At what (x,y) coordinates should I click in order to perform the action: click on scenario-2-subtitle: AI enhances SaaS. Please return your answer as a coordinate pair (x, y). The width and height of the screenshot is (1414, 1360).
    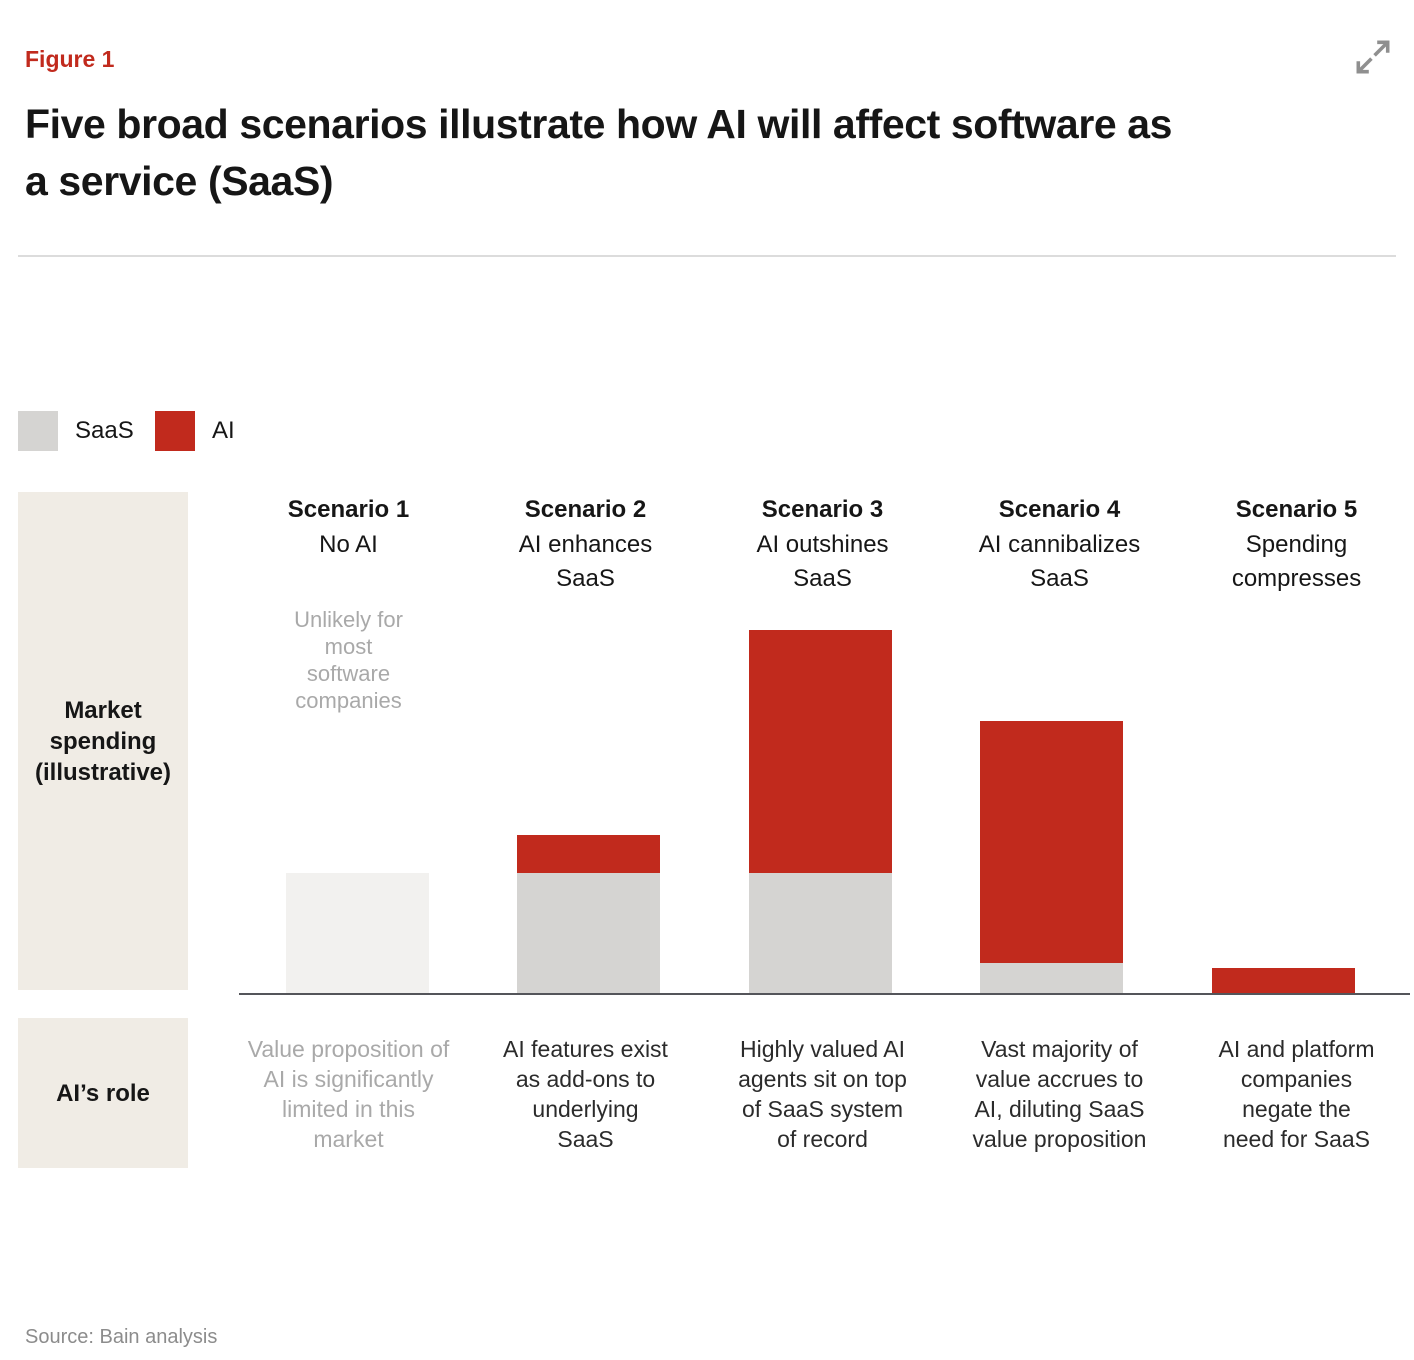
    Looking at the image, I should click on (585, 561).